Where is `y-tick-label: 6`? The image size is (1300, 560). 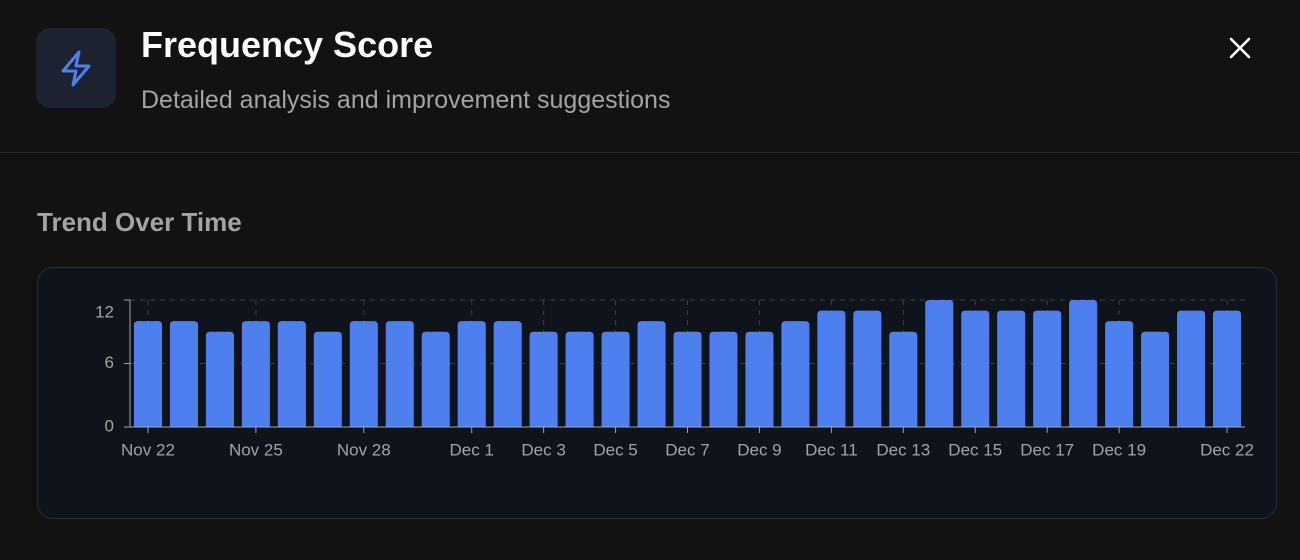
y-tick-label: 6 is located at coordinates (109, 362).